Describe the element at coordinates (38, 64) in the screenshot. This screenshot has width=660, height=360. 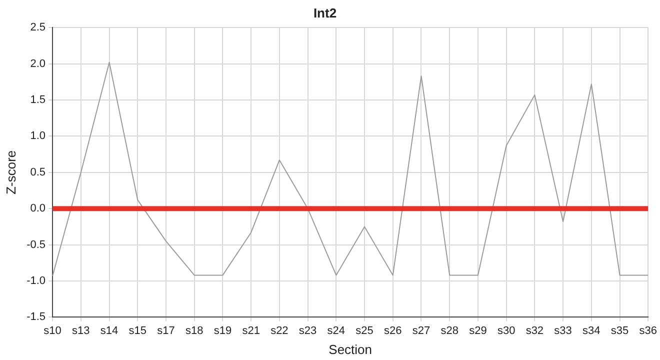
I see `y-tick-label: 2.0` at that location.